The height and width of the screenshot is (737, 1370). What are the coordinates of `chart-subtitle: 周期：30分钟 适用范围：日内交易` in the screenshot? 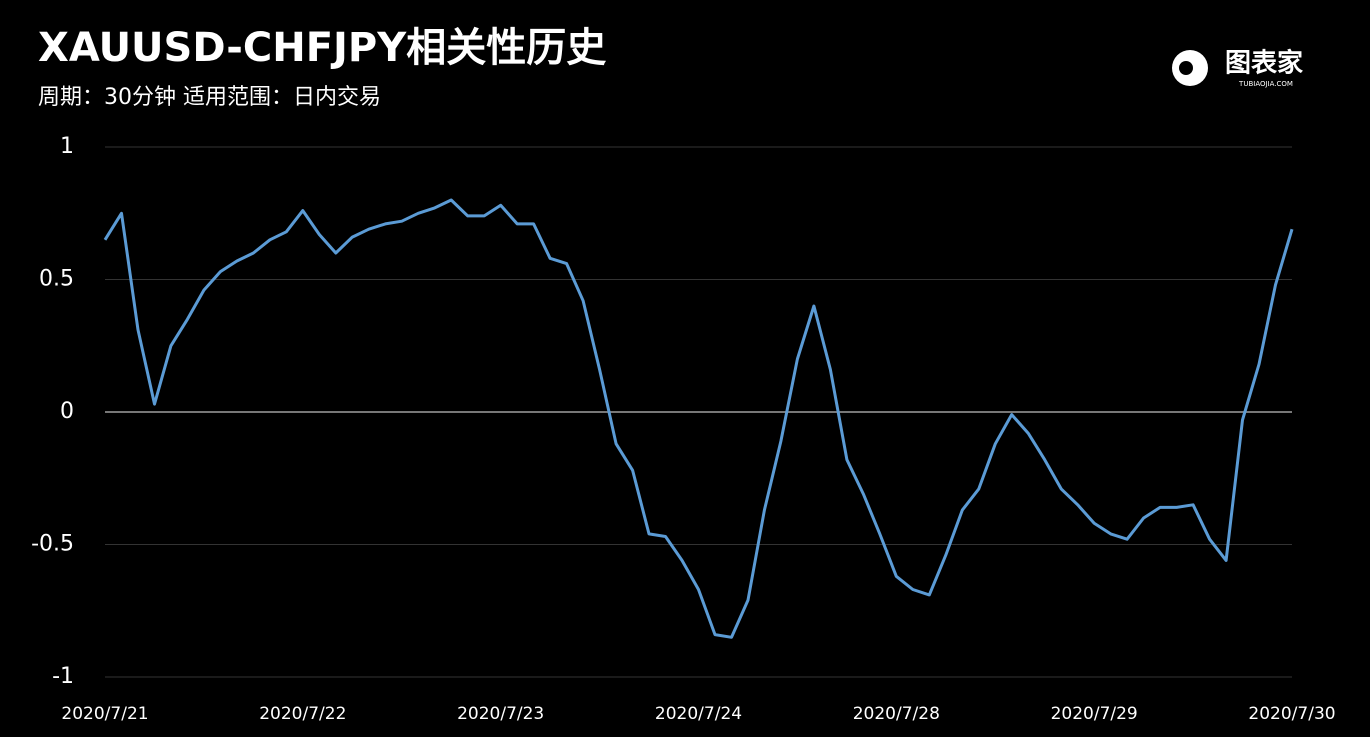 It's located at (209, 97).